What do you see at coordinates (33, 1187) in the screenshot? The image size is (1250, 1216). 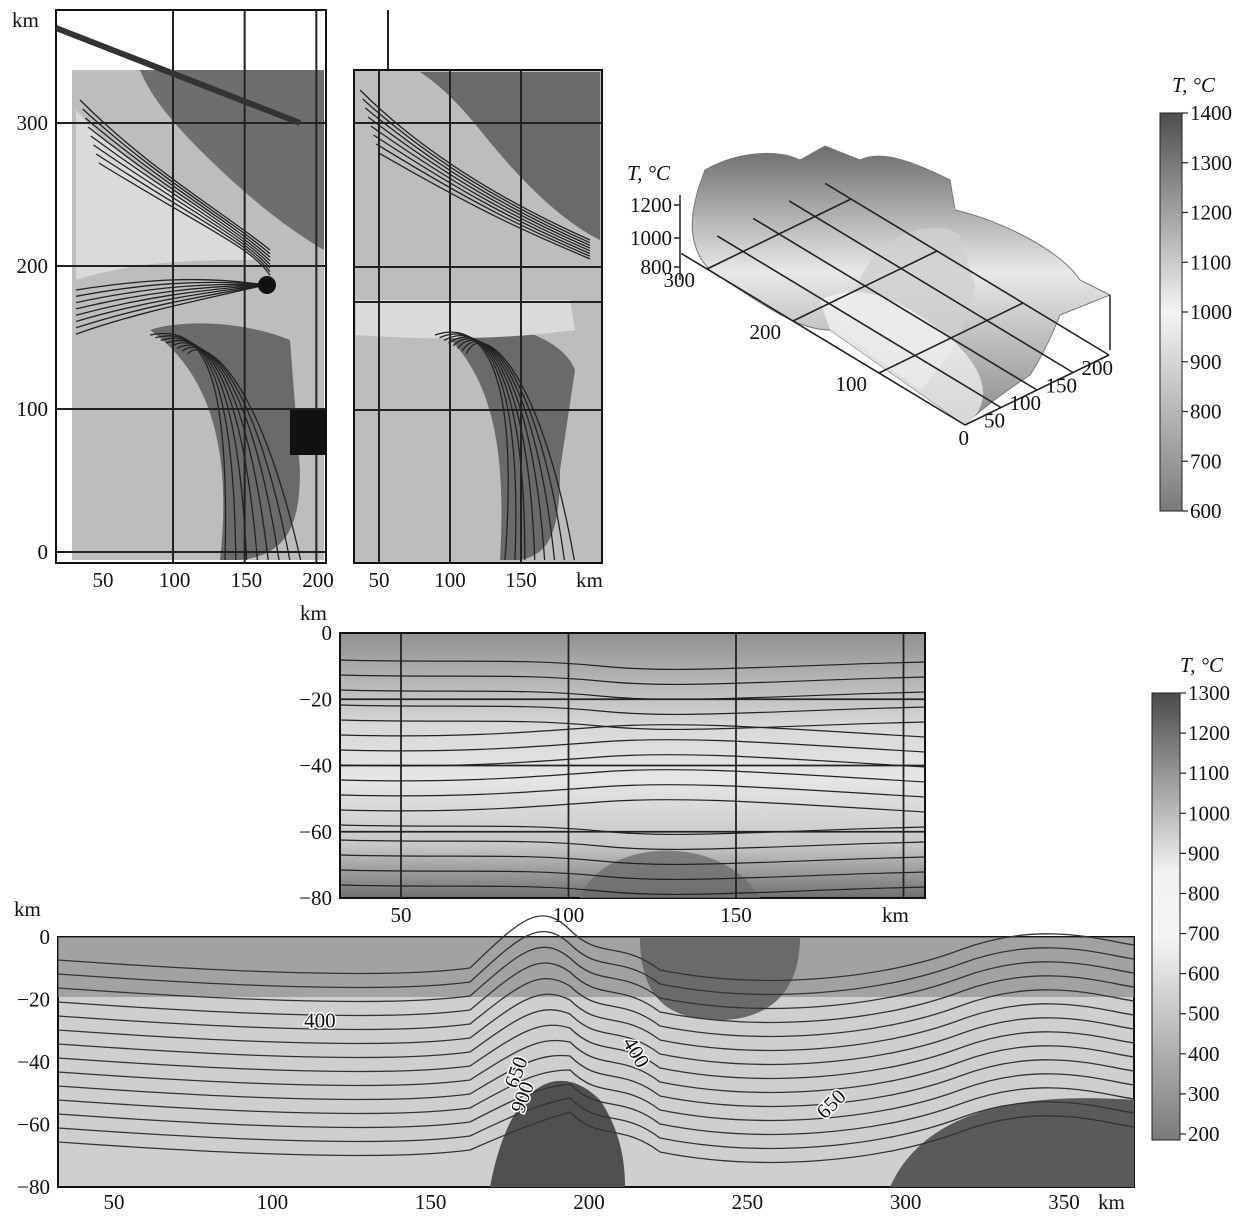 I see `section-bottom-ytick-label: −80` at bounding box center [33, 1187].